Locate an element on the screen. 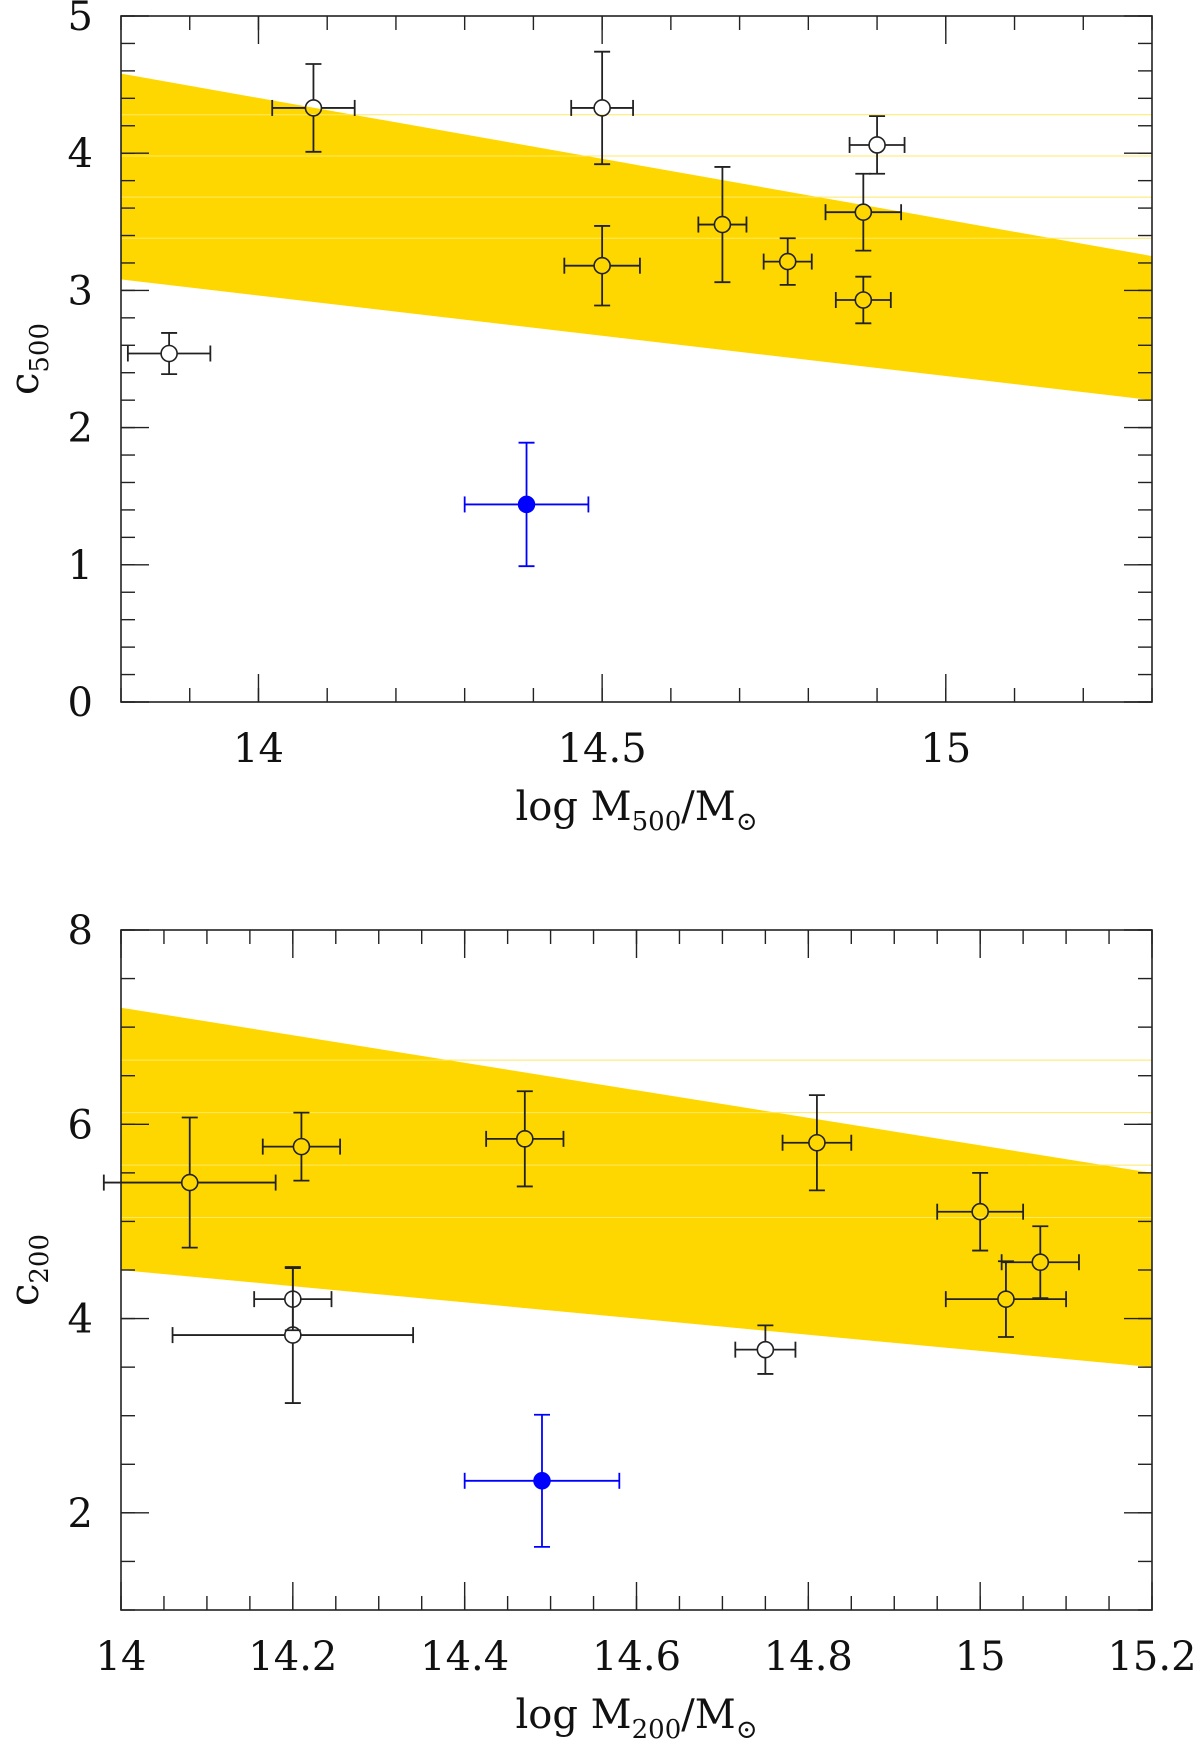 The image size is (1200, 1750). y-tick-label: 3 is located at coordinates (80, 291).